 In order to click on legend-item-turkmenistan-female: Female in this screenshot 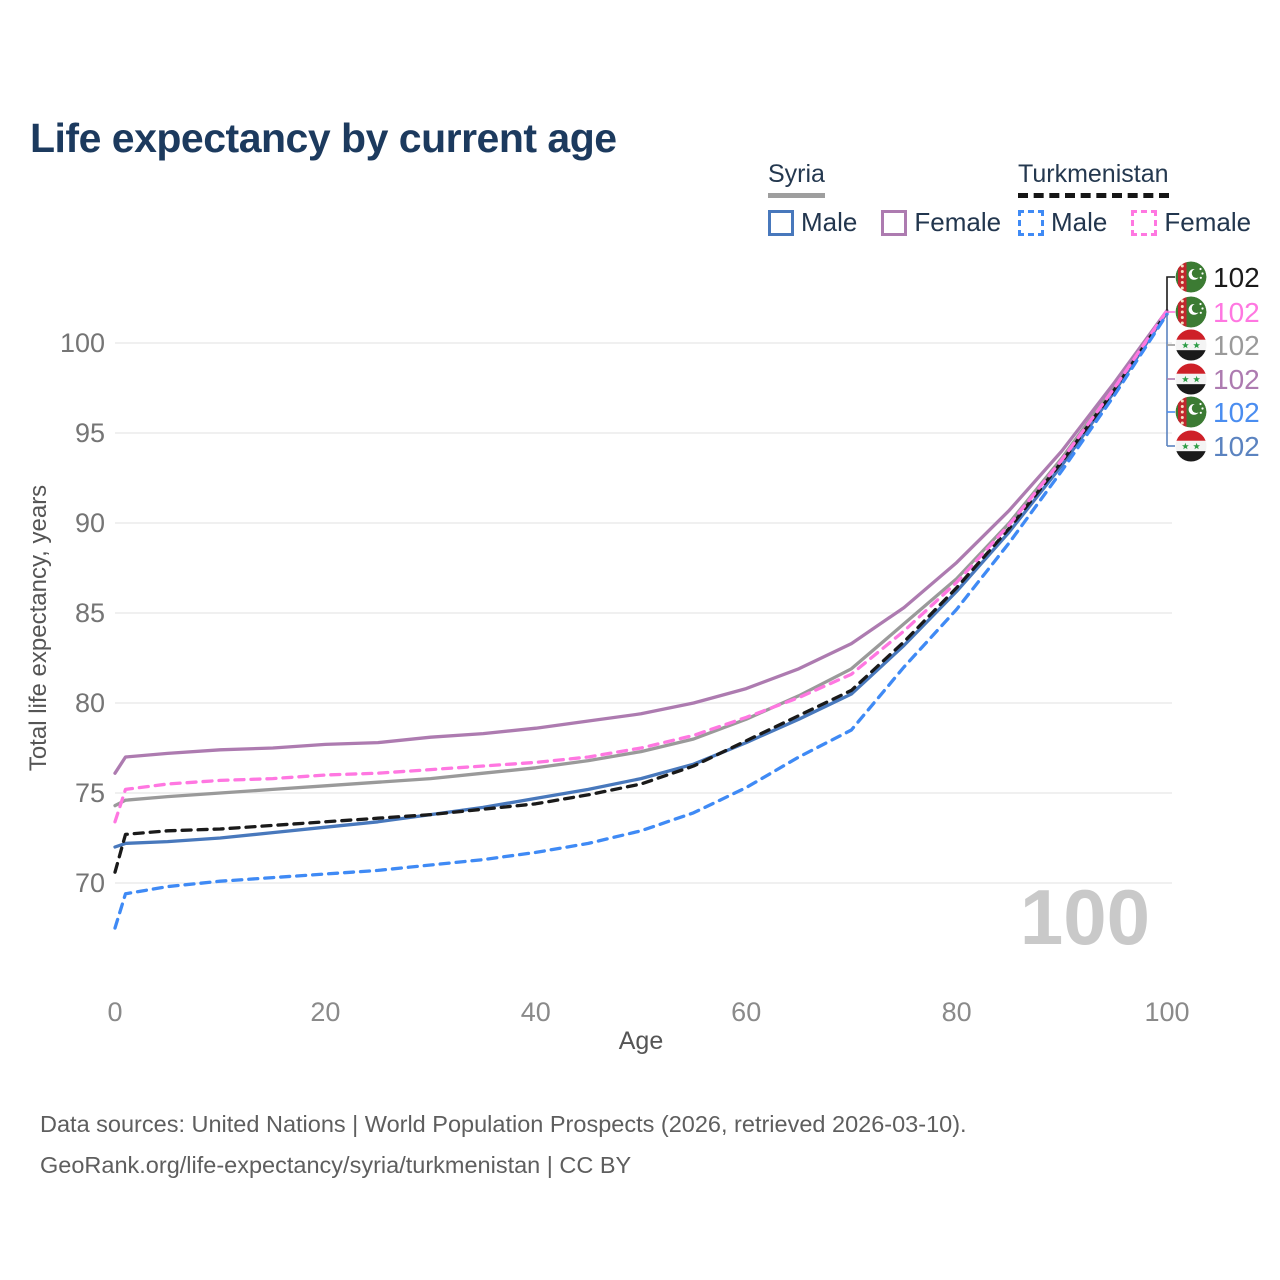, I will do `click(1191, 222)`.